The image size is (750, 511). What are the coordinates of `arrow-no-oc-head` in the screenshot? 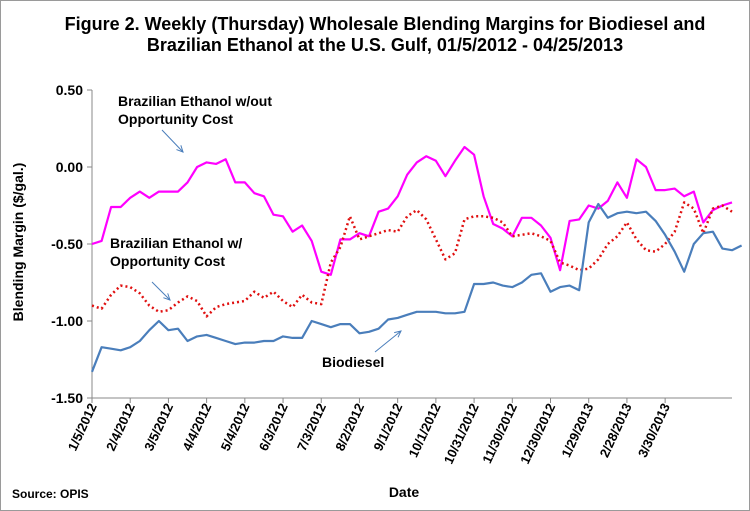 It's located at (180, 149).